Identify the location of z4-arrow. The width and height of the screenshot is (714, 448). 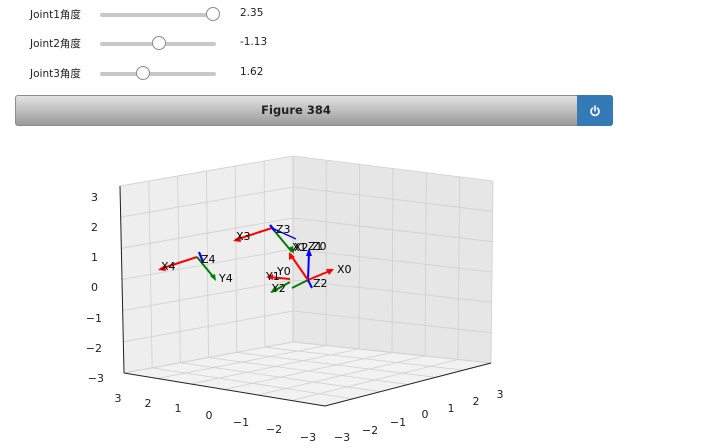
(201, 257).